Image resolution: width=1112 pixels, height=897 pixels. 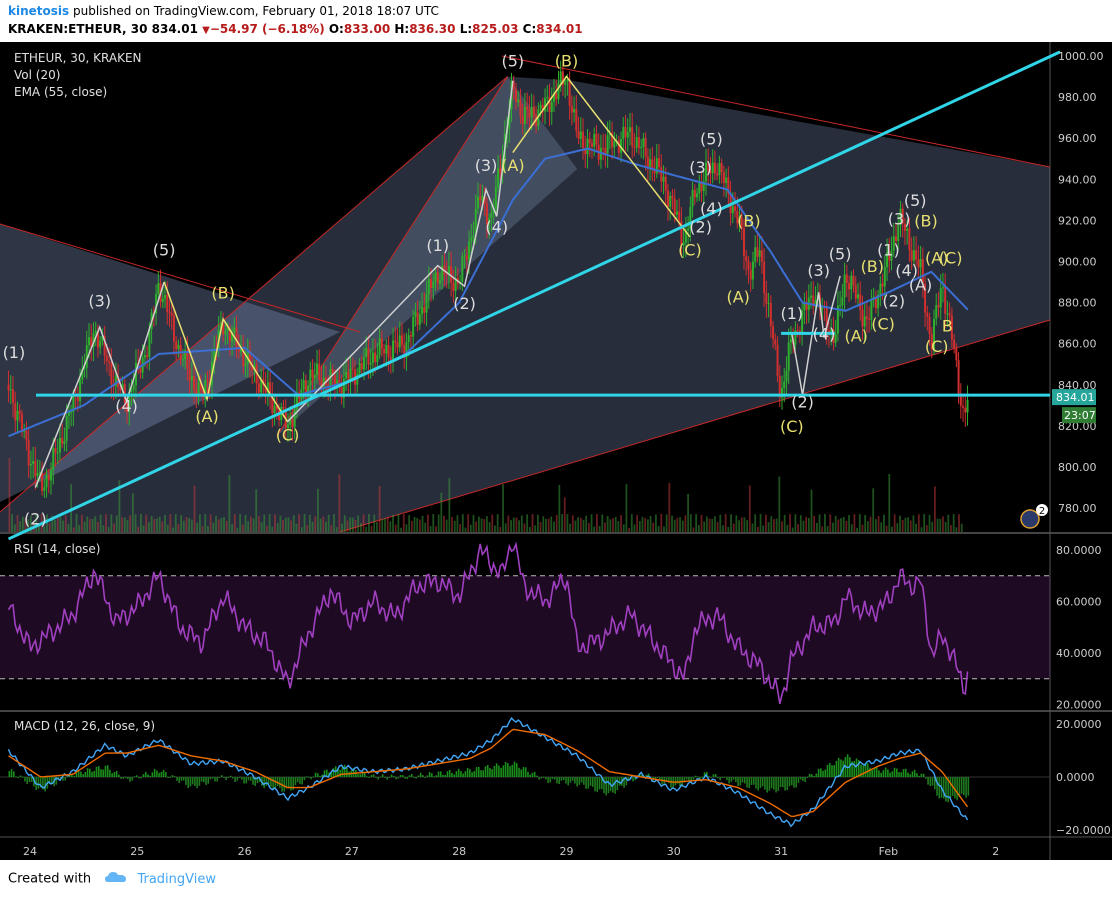 I want to click on wave-label: (3), so click(x=899, y=219).